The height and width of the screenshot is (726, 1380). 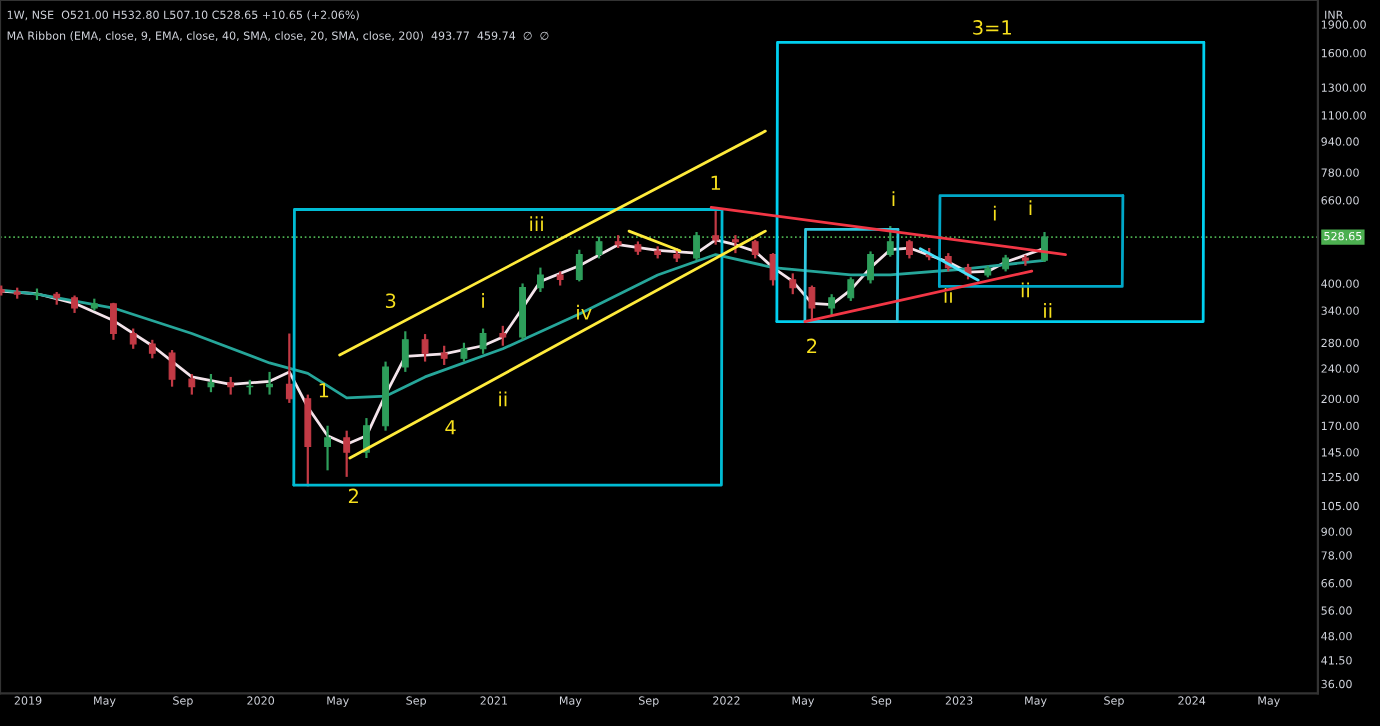 What do you see at coordinates (536, 224) in the screenshot?
I see `annotation: iii` at bounding box center [536, 224].